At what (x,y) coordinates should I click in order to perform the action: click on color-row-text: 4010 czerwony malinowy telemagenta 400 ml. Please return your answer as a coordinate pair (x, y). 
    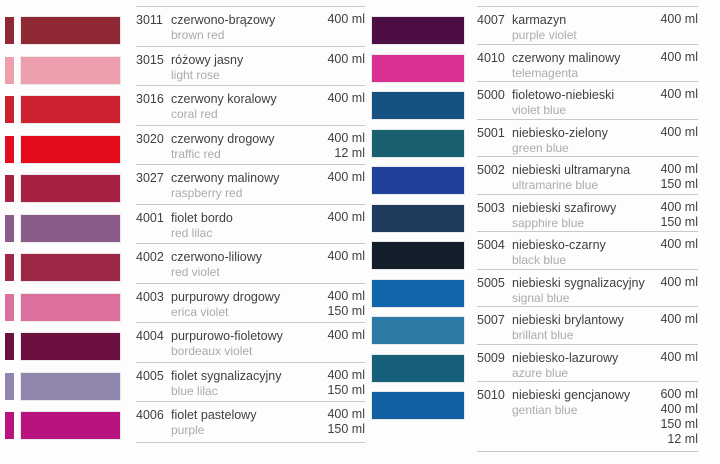
    Looking at the image, I should click on (587, 62).